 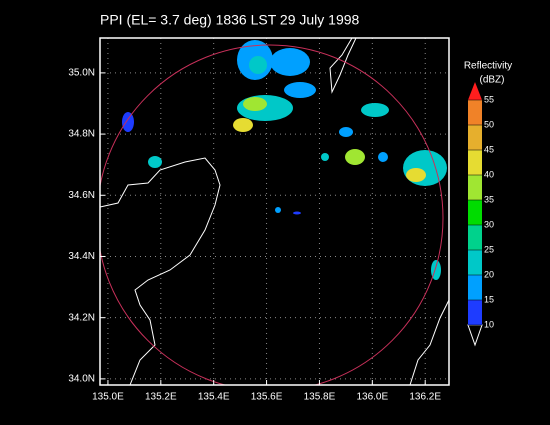 What do you see at coordinates (161, 397) in the screenshot?
I see `x-tick-label: 135.2E` at bounding box center [161, 397].